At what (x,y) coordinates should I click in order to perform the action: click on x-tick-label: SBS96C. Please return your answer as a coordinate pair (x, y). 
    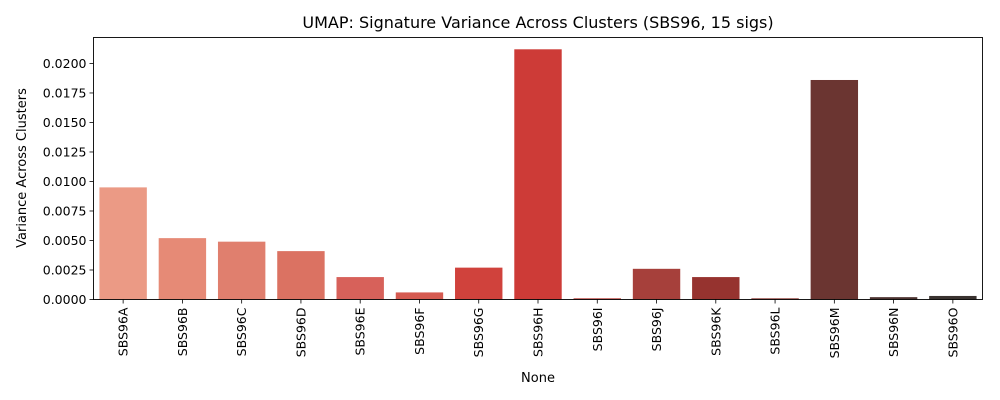
    Looking at the image, I should click on (241, 331).